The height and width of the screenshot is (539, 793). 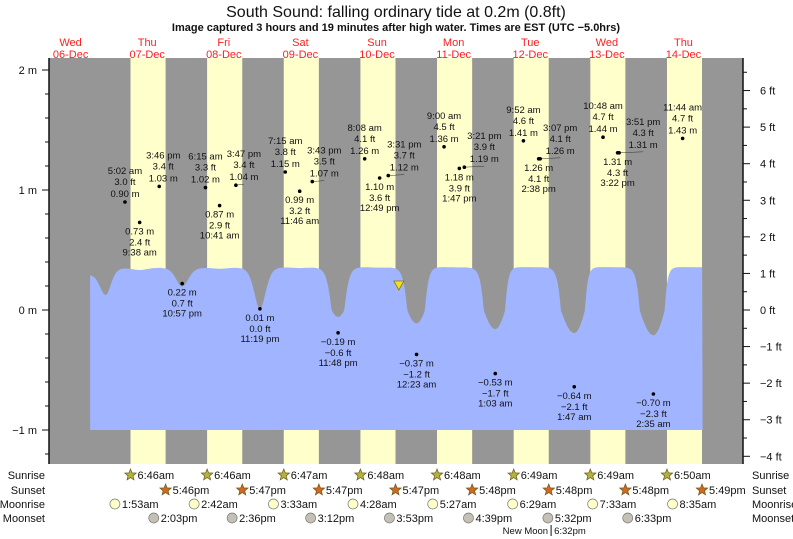 What do you see at coordinates (191, 491) in the screenshot?
I see `sunset-time: 5:46pm` at bounding box center [191, 491].